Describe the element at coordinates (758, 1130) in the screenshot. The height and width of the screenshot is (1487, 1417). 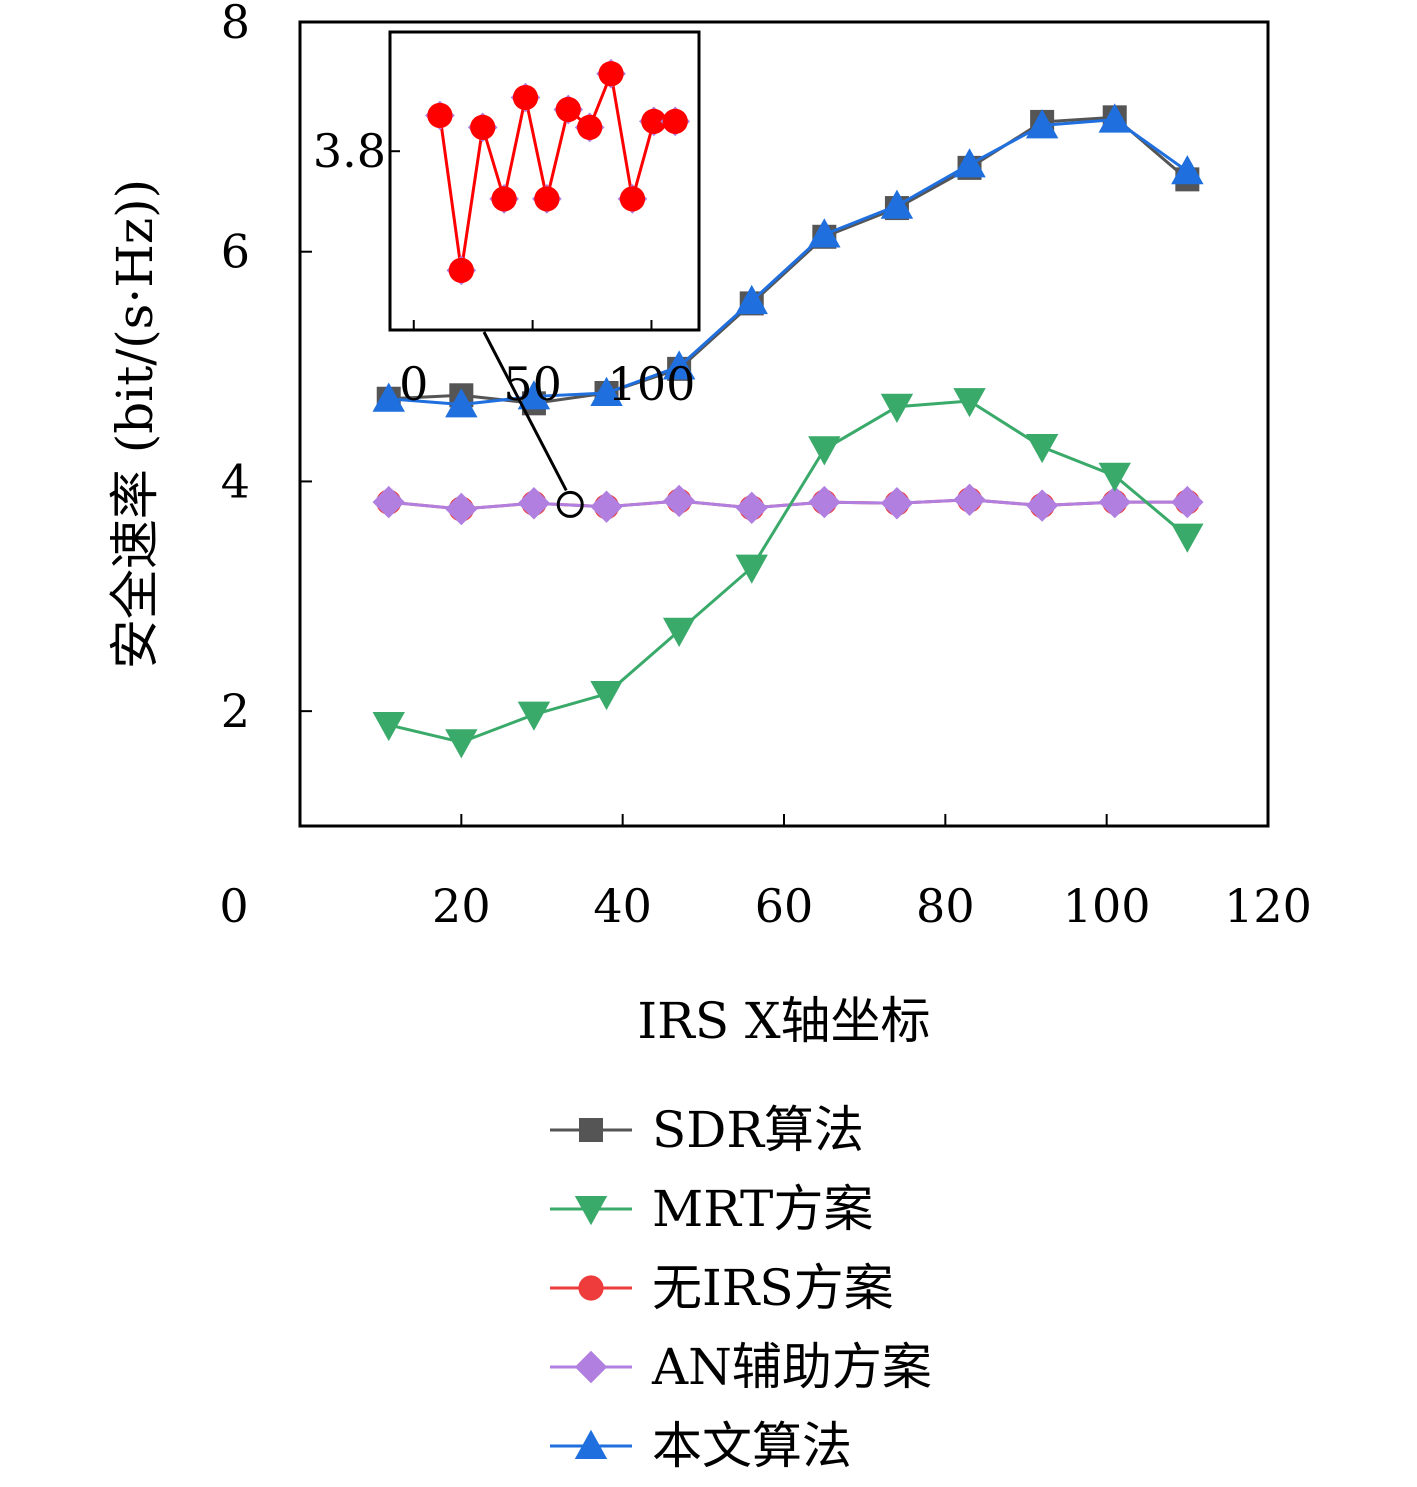
I see `legend-label: SDR算法` at that location.